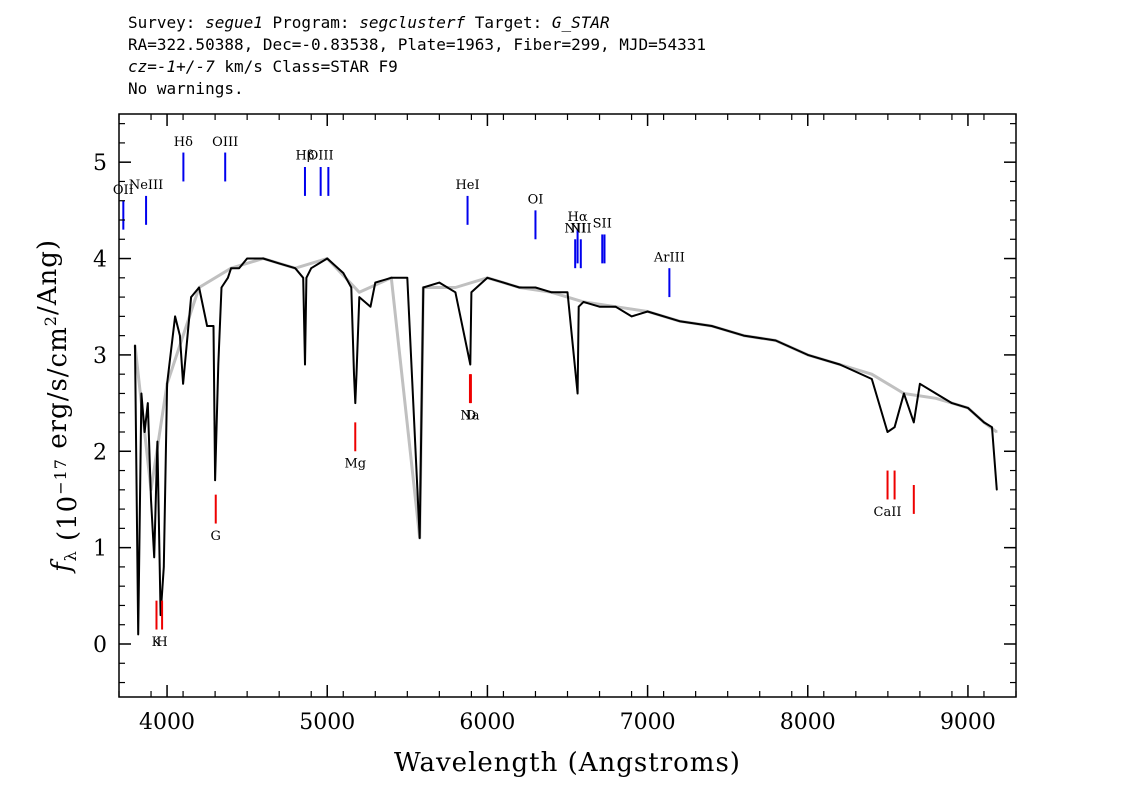 This screenshot has height=810, width=1134. I want to click on warnings-line: No warnings., so click(186, 88).